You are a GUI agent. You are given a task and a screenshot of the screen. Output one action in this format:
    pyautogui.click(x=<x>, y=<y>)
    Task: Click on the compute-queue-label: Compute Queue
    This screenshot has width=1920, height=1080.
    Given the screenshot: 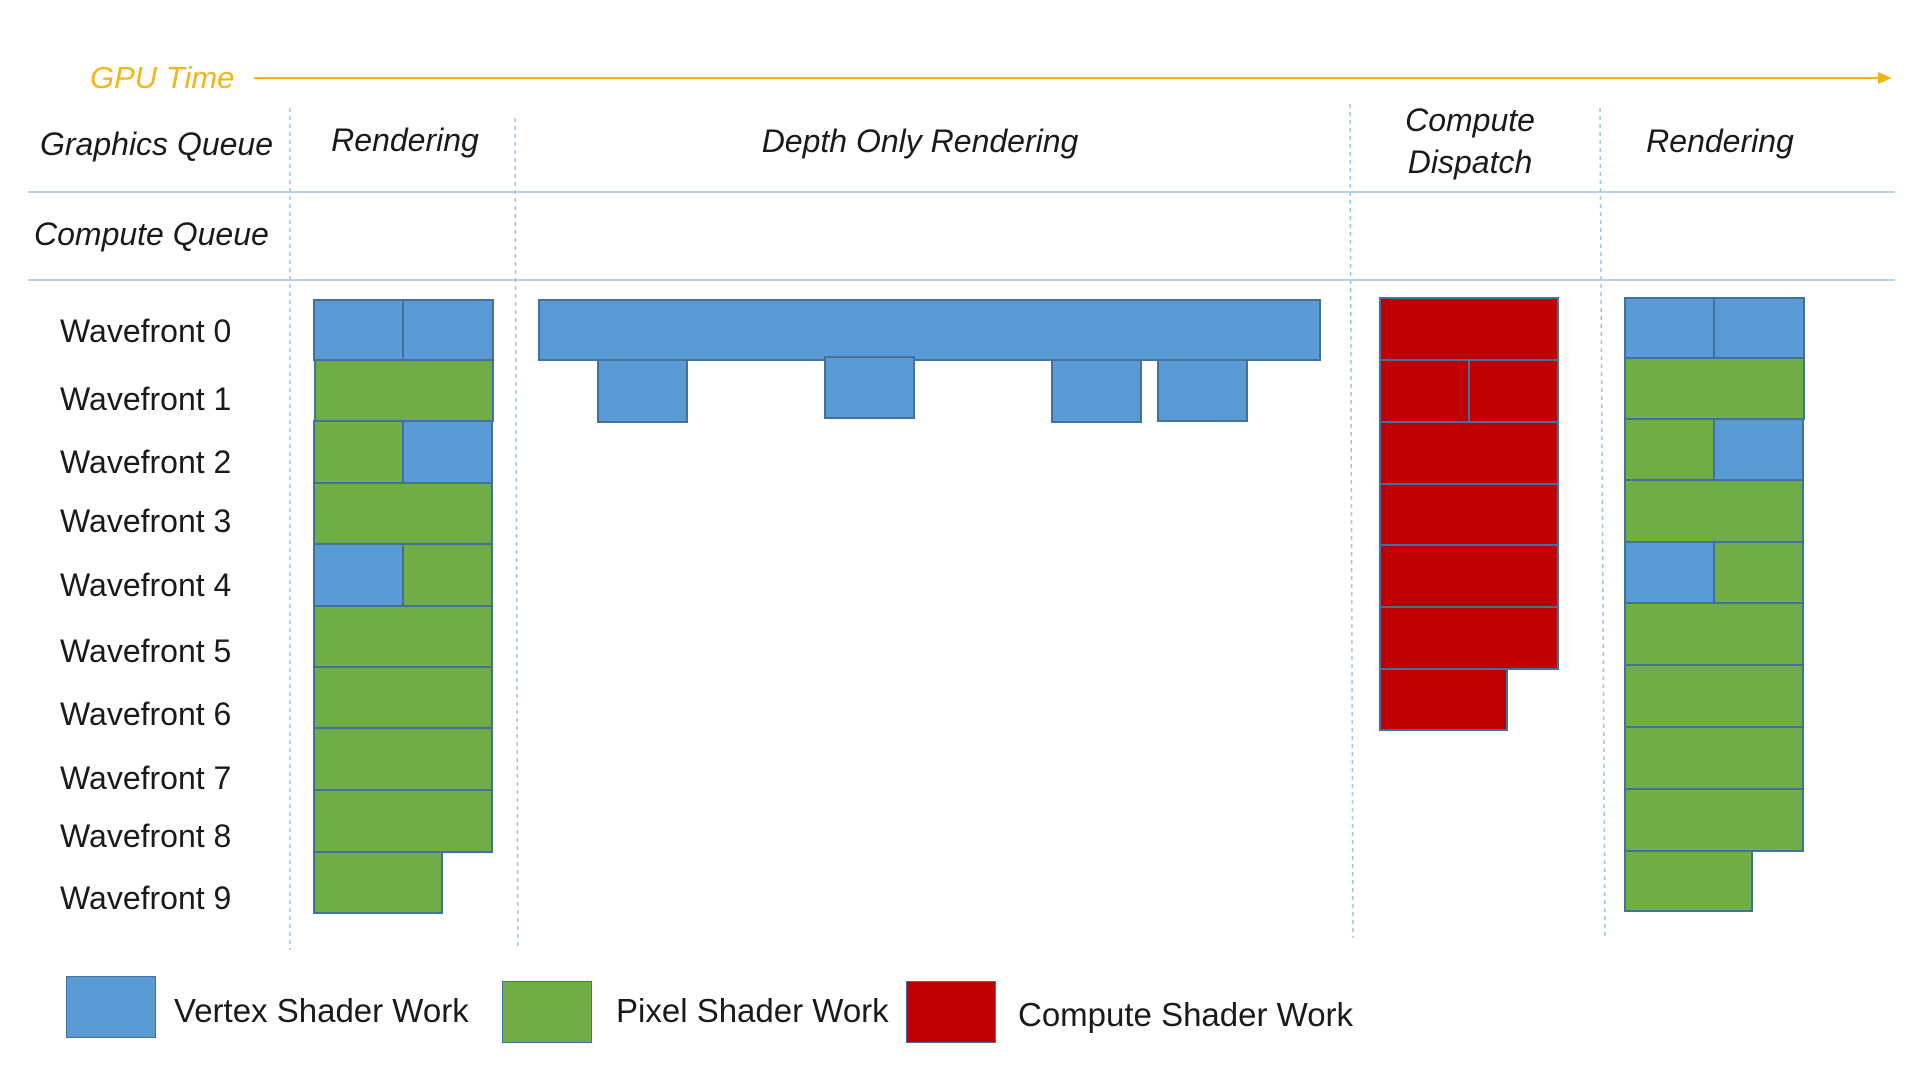 What is the action you would take?
    pyautogui.click(x=151, y=234)
    